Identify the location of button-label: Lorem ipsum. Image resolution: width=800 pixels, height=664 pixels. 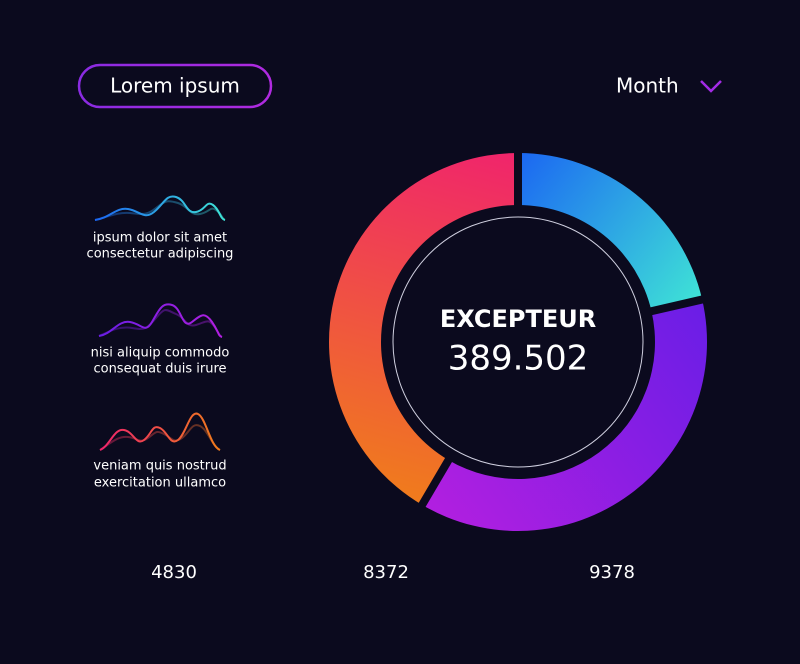
(175, 86).